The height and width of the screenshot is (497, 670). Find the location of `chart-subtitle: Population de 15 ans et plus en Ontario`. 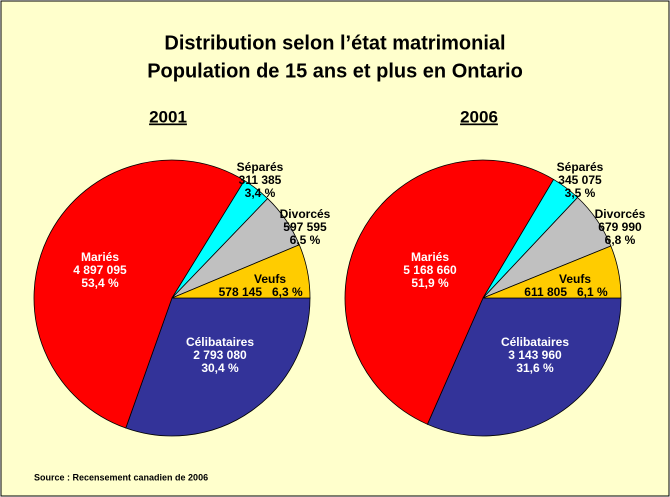

chart-subtitle: Population de 15 ans et plus en Ontario is located at coordinates (335, 71).